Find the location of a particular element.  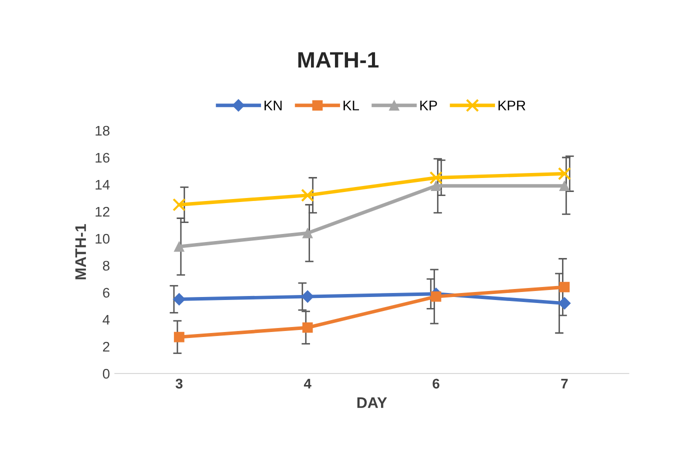

x-tick-label: 4 is located at coordinates (308, 383).